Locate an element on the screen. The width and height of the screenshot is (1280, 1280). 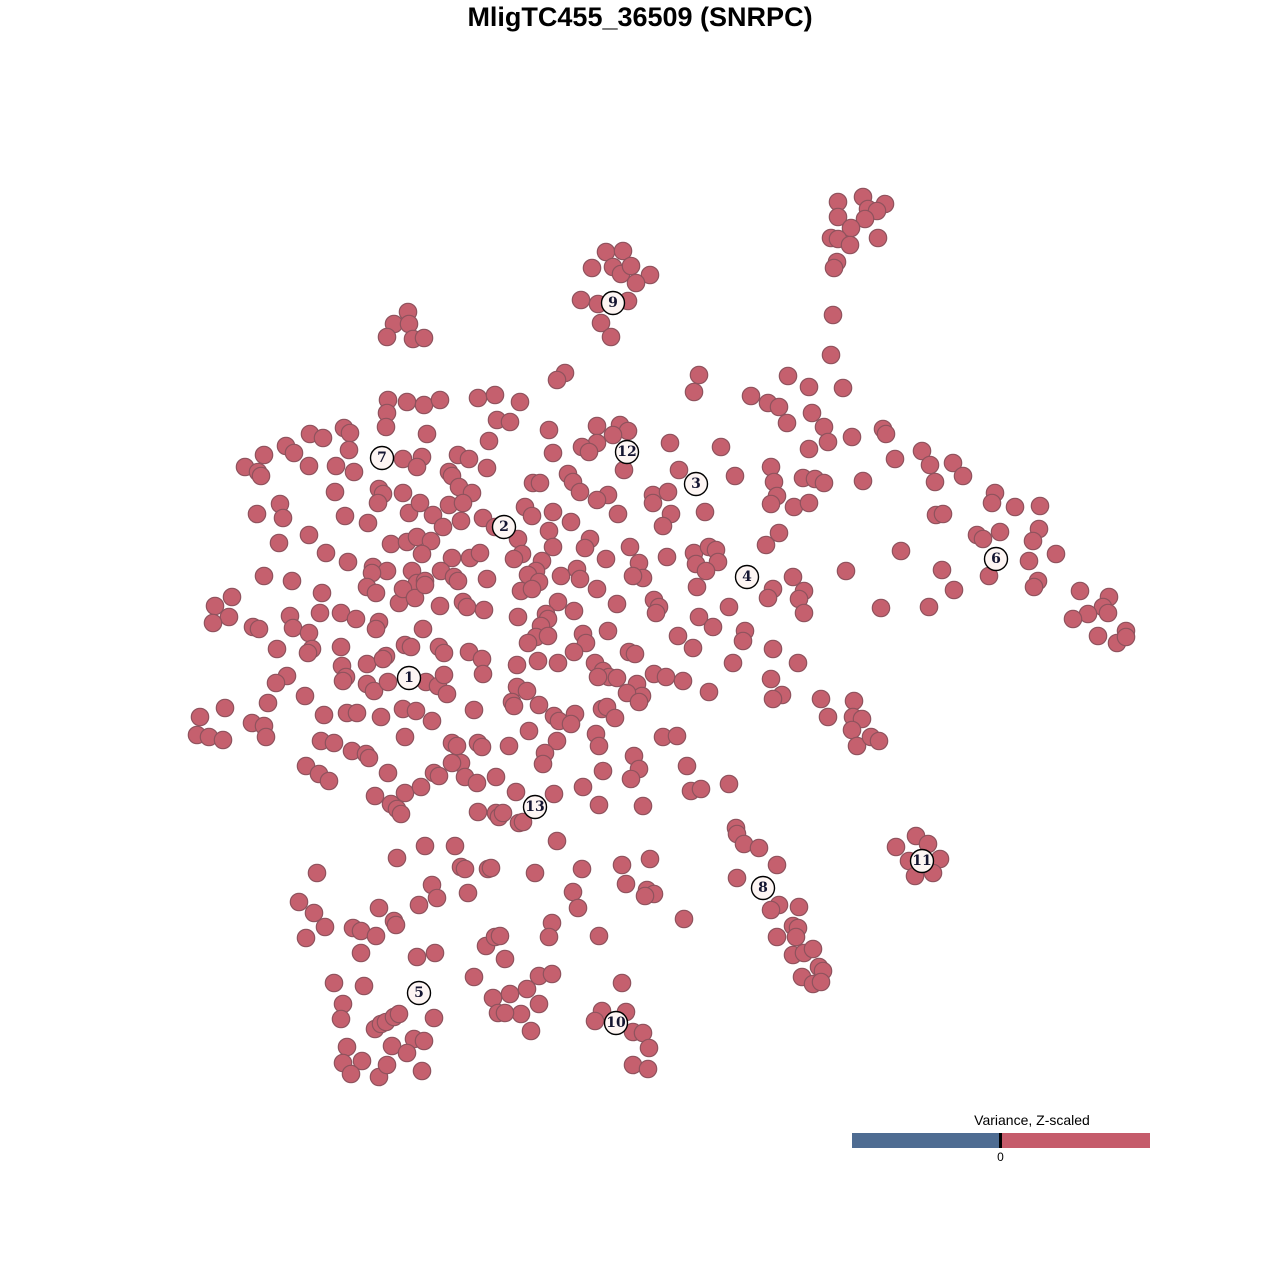
cluster-label: 2 is located at coordinates (504, 527).